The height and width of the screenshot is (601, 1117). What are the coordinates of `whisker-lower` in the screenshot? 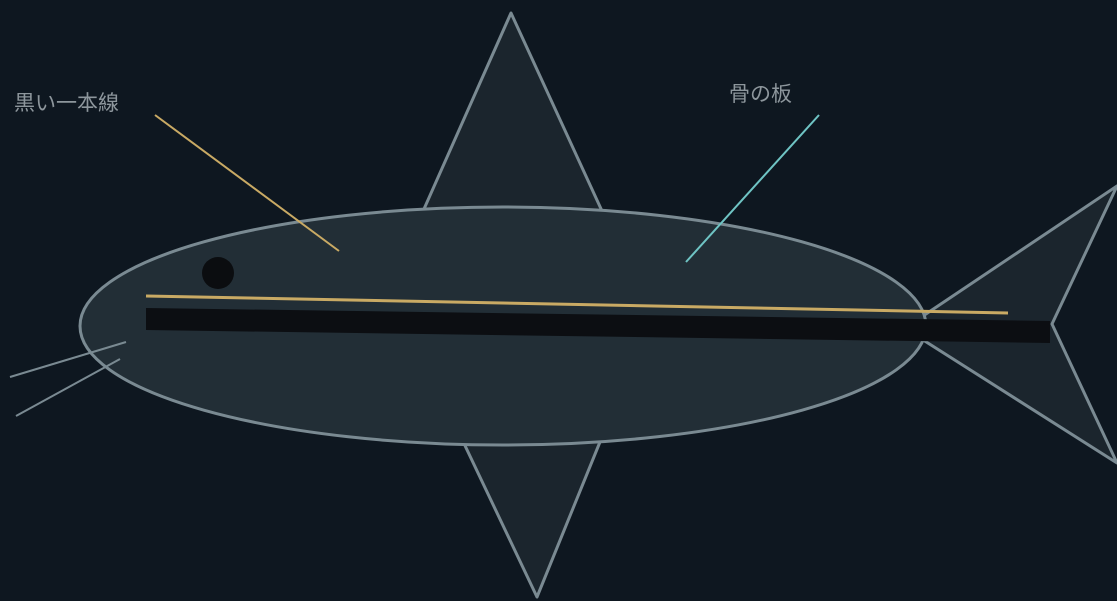 It's located at (68, 387).